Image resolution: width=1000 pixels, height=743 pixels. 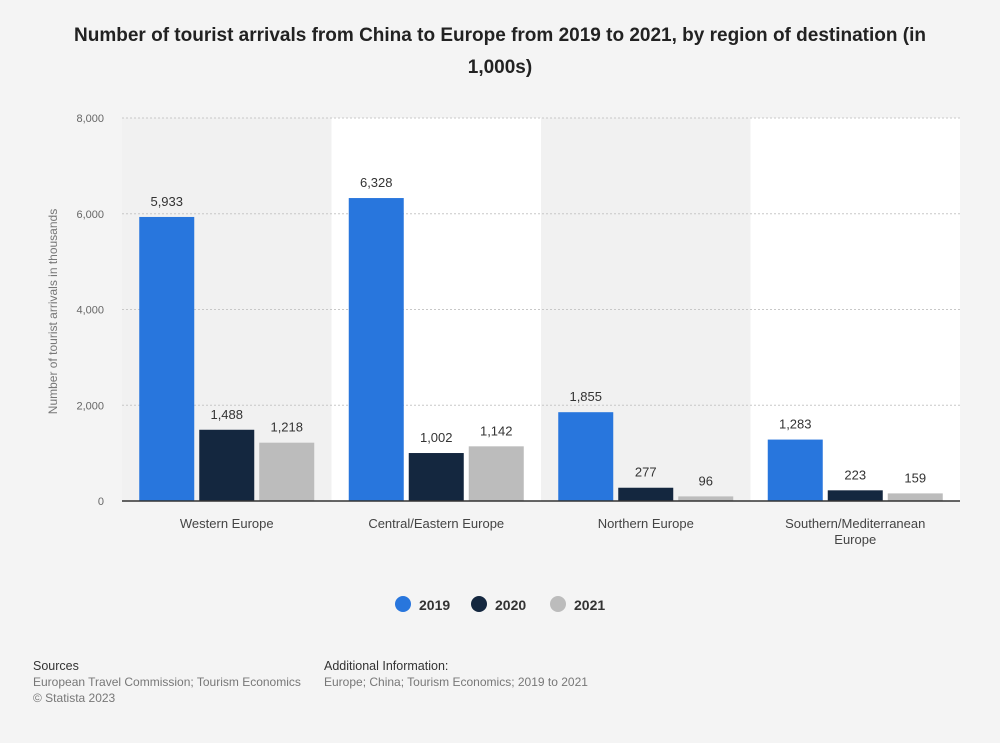 I want to click on y-axis-title: Number of tourist arrivals in thousands, so click(x=53, y=311).